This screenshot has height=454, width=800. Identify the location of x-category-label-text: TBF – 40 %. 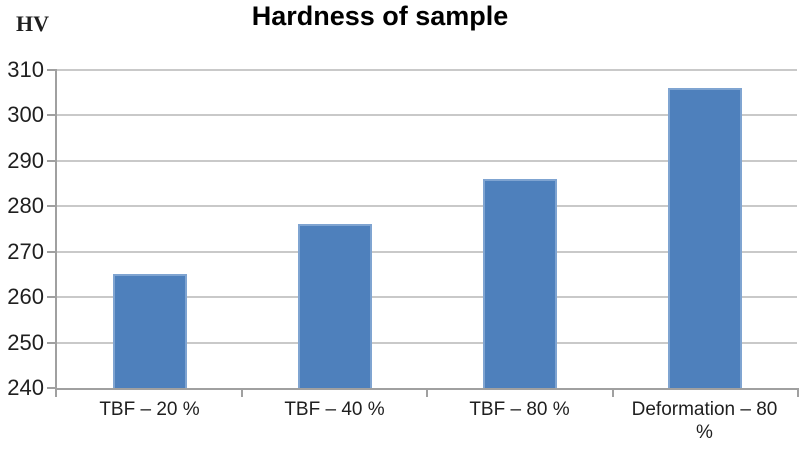
(334, 409).